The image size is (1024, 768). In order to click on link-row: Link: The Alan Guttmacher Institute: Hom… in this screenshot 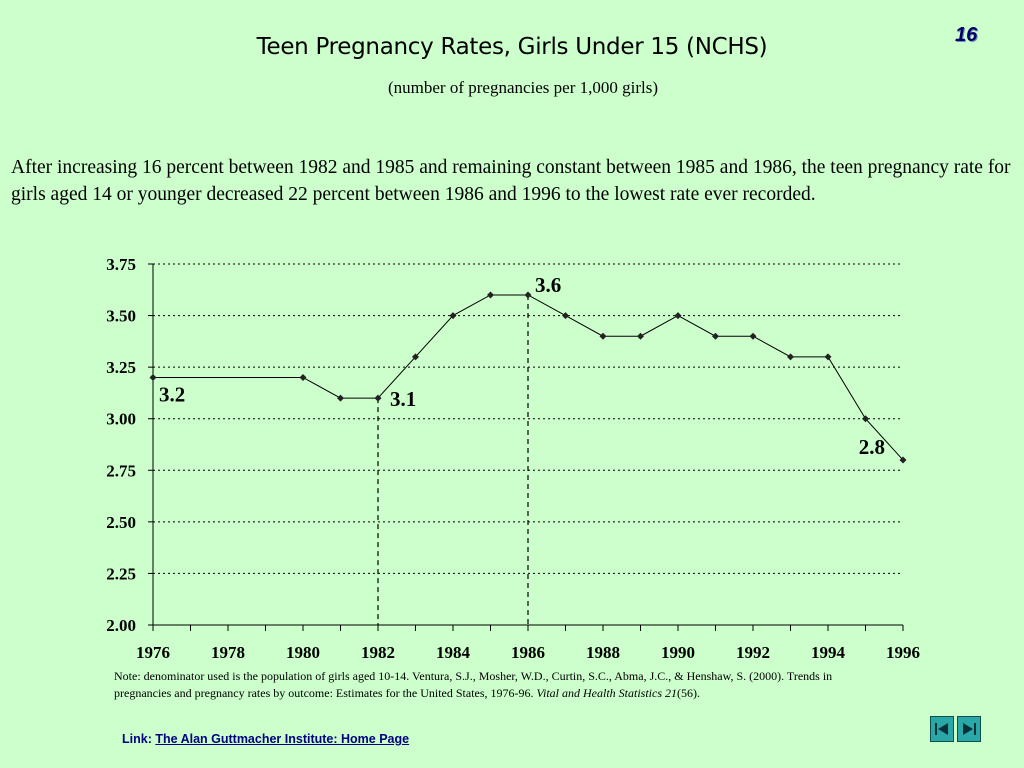, I will do `click(265, 739)`.